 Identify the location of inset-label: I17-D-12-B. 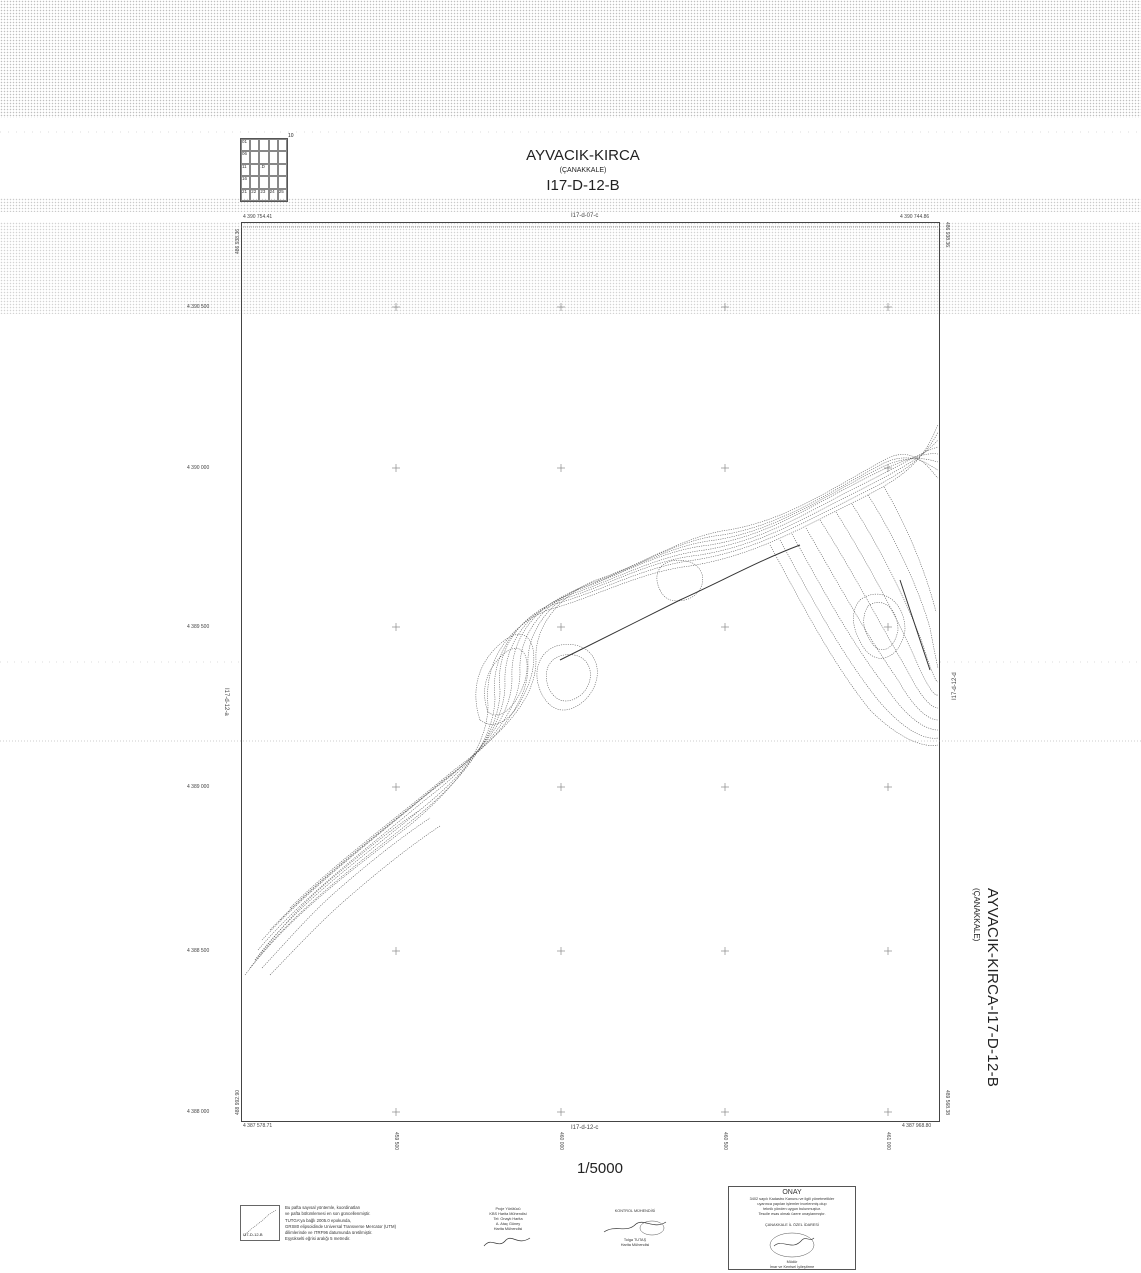
(253, 1234).